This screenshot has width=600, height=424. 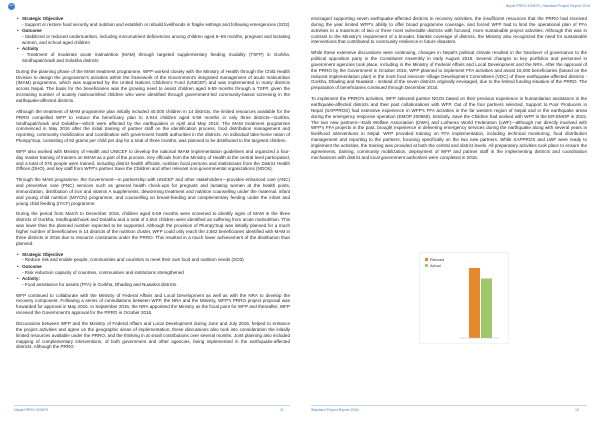 What do you see at coordinates (282, 410) in the screenshot?
I see `page-number: 11` at bounding box center [282, 410].